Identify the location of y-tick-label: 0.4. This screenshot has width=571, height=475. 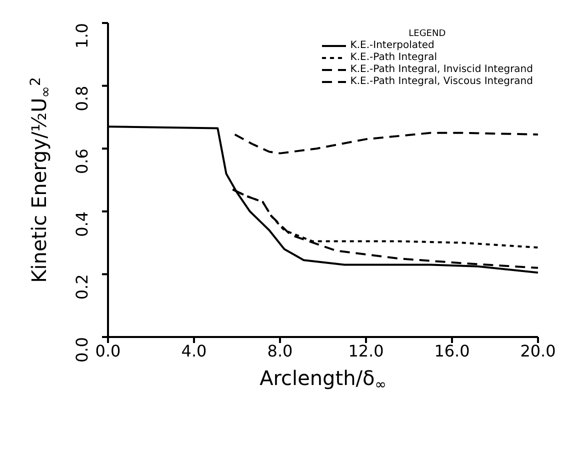
(82, 224).